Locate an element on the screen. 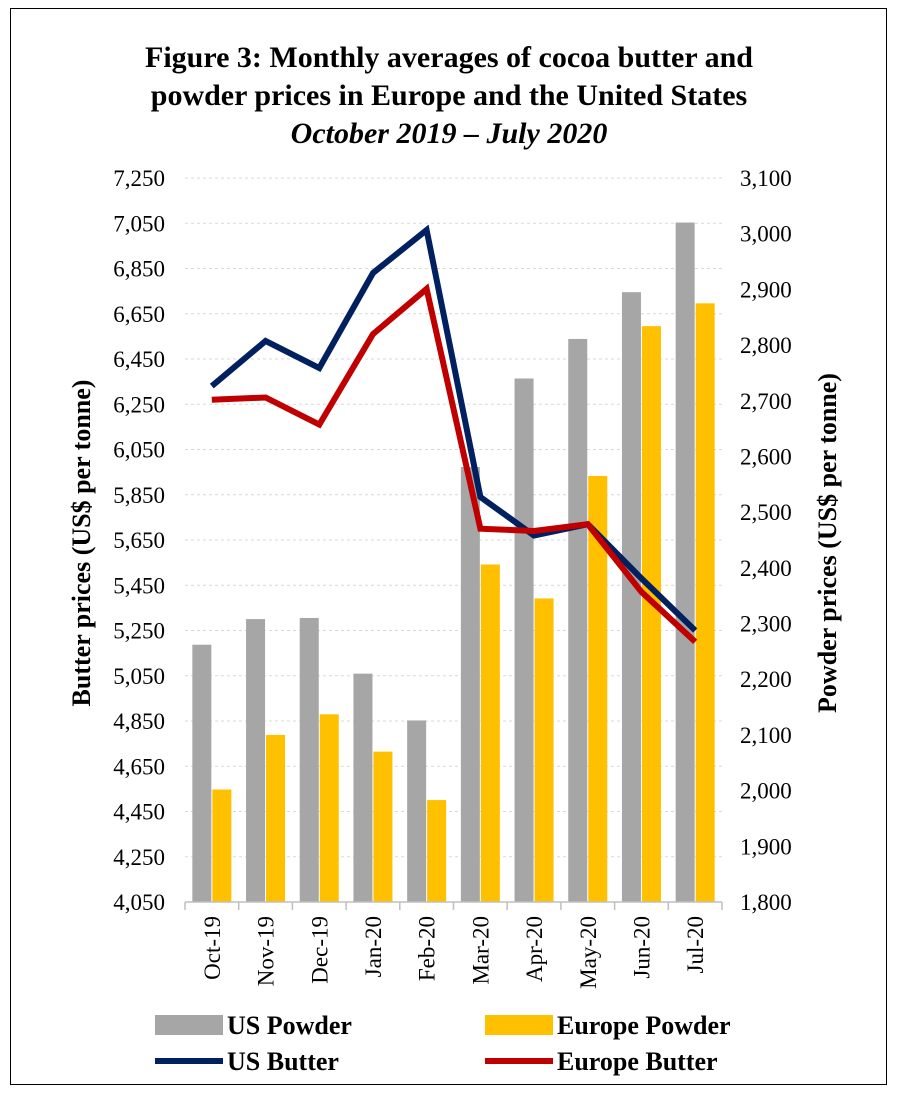 This screenshot has height=1096, width=898. europe-powder-legend-swatch is located at coordinates (519, 1025).